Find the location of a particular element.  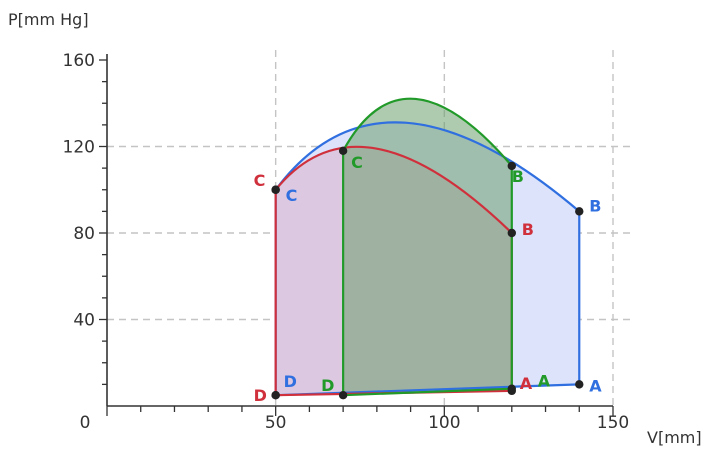

x-tick-label: 50 is located at coordinates (276, 423).